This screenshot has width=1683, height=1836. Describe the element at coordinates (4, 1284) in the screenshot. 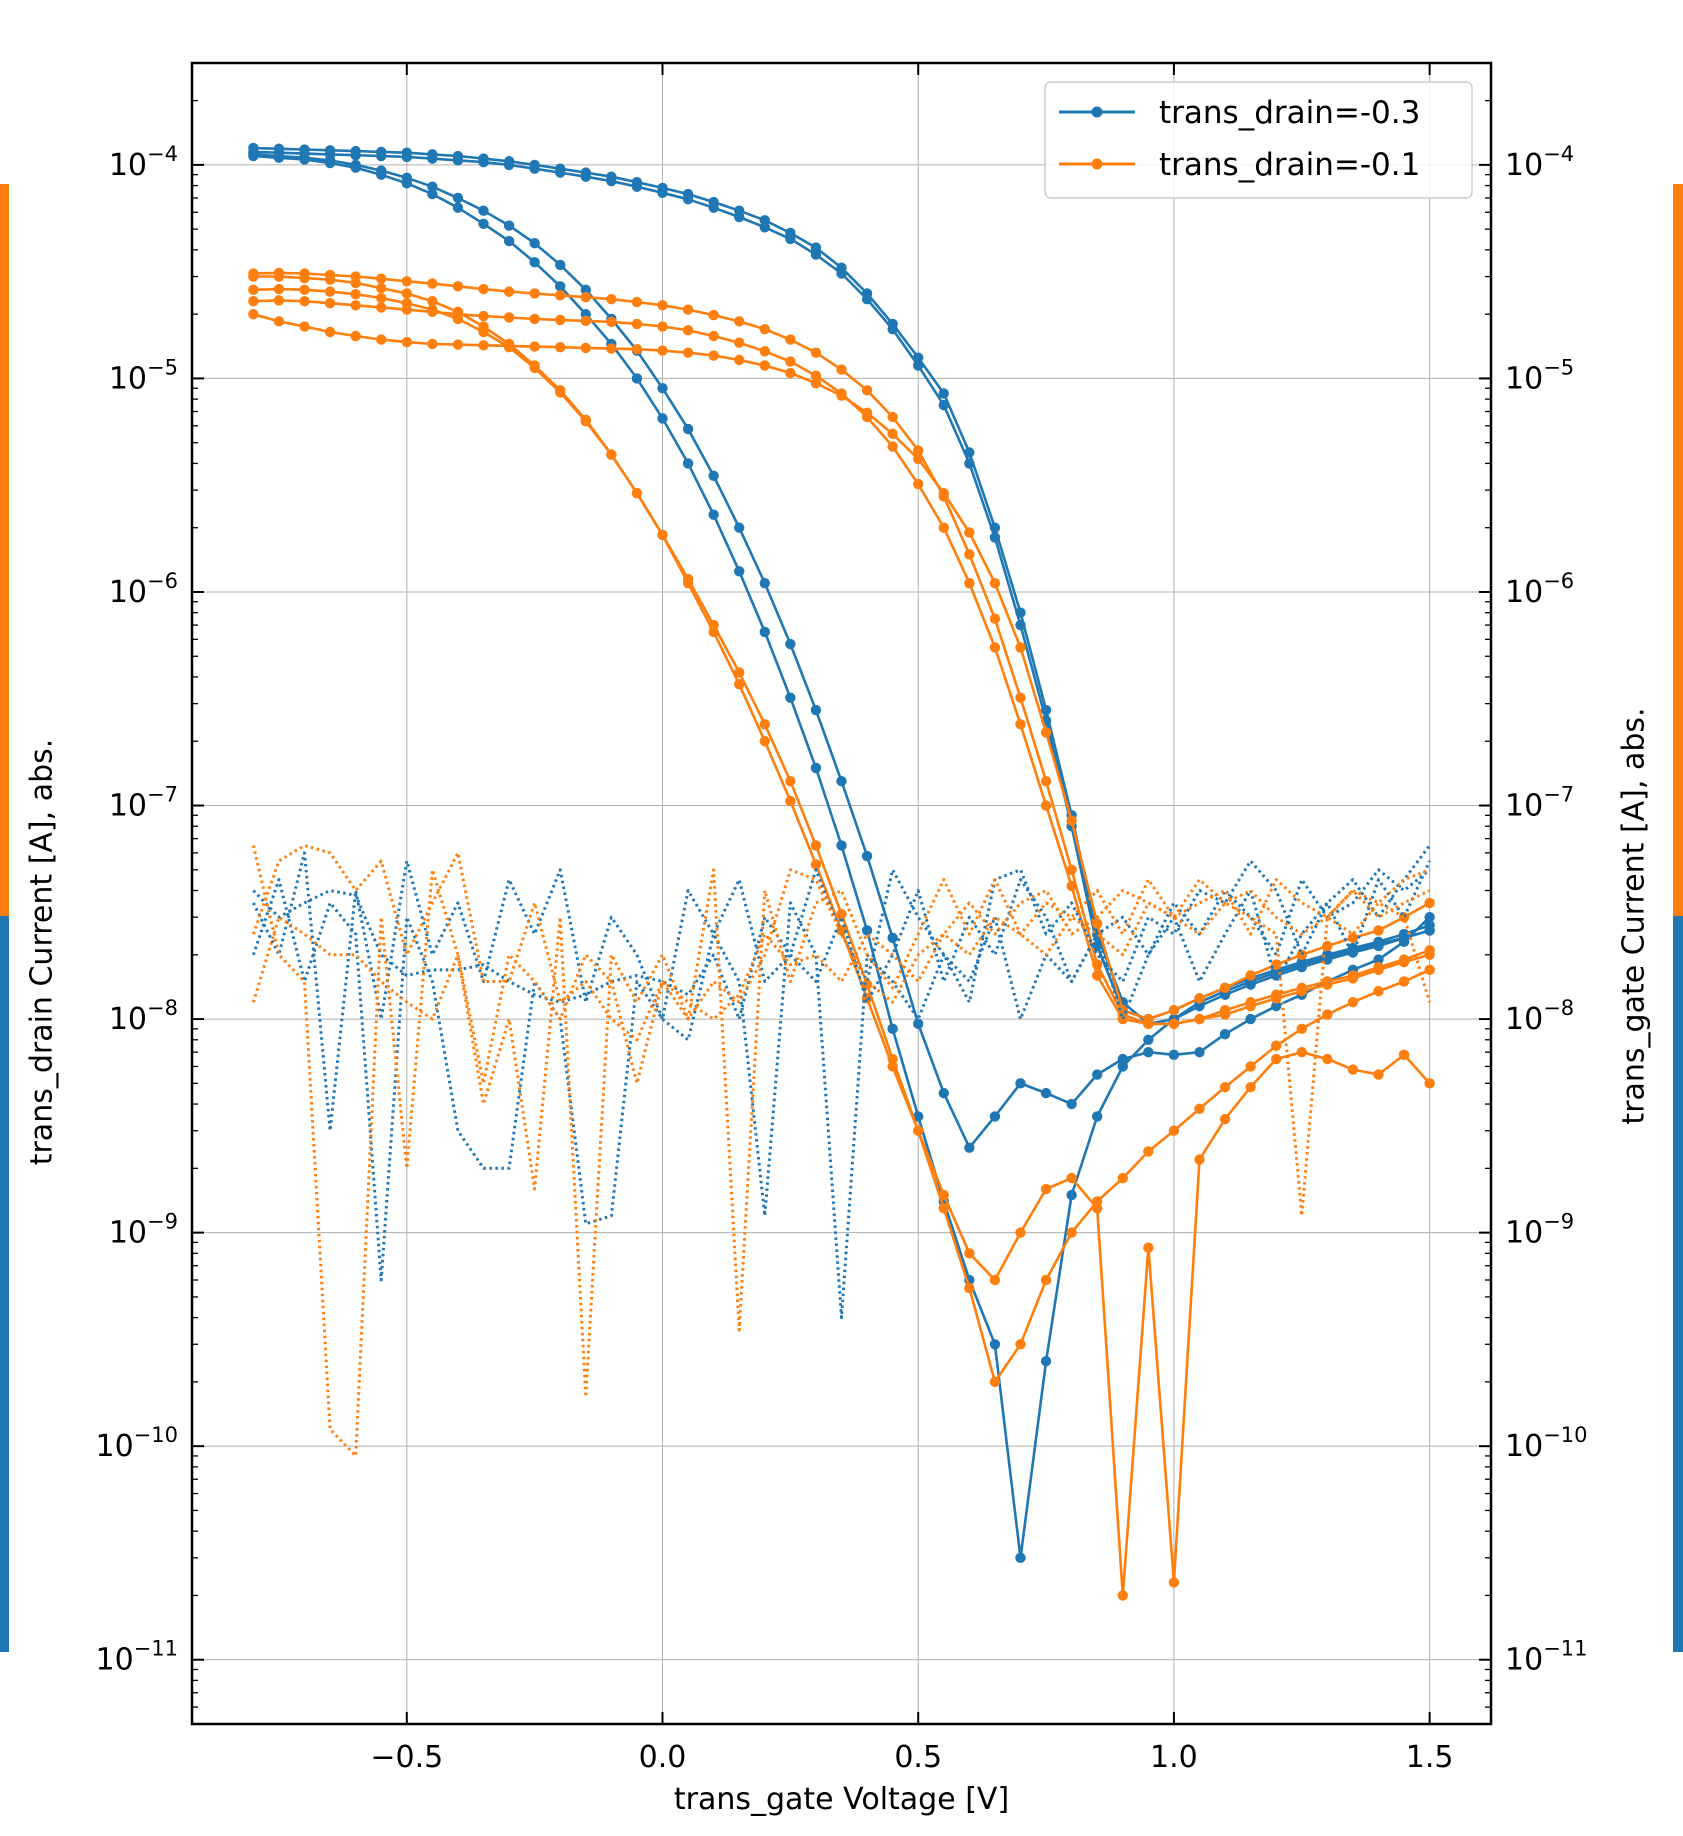

I see `left-edge-bar-blue` at that location.